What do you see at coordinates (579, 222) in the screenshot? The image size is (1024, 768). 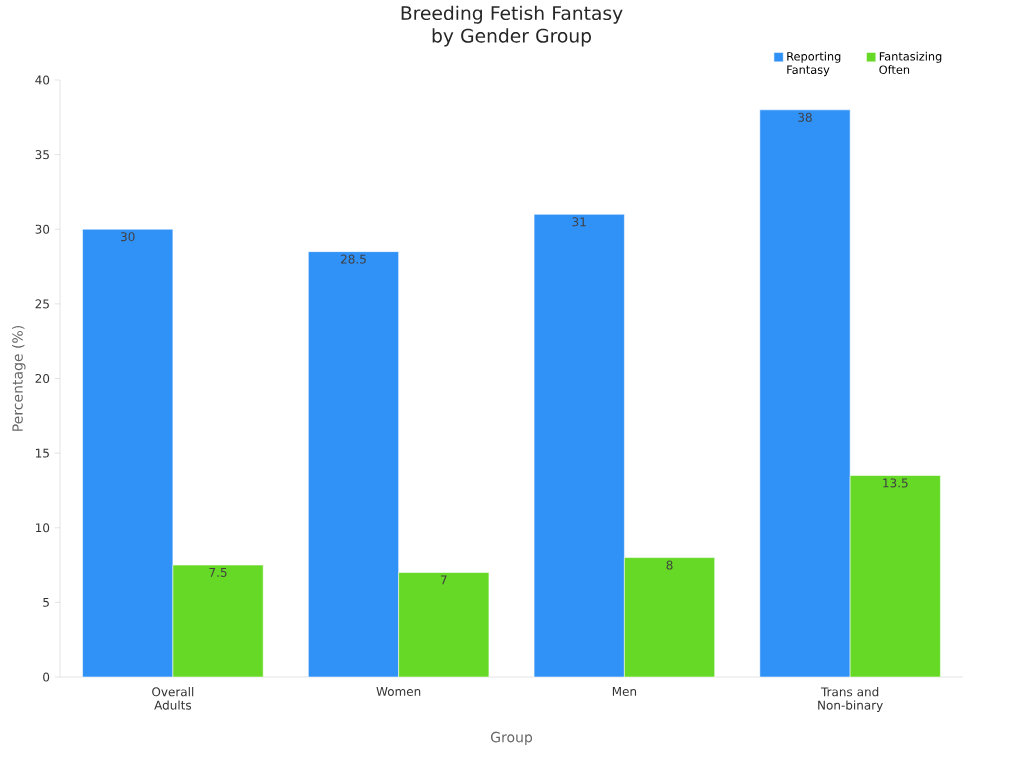 I see `data-label: 31` at bounding box center [579, 222].